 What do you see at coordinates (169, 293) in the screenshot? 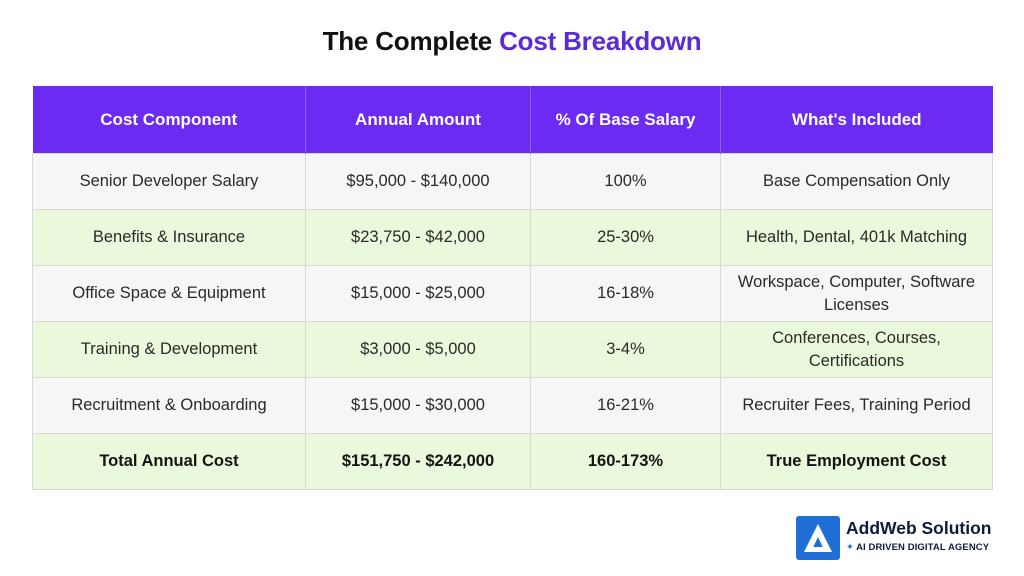
I see `cell-component: Office Space & Equipment` at bounding box center [169, 293].